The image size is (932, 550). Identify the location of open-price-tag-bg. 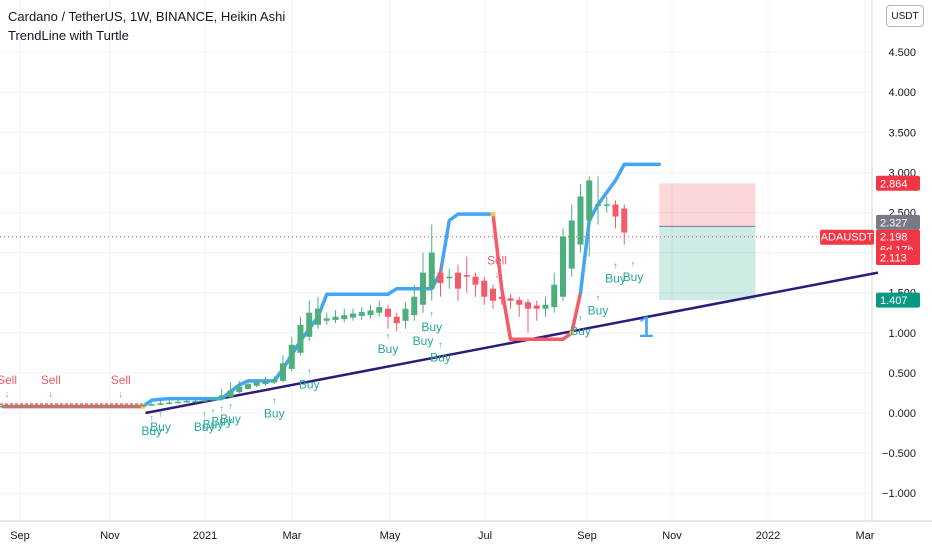
(898, 258).